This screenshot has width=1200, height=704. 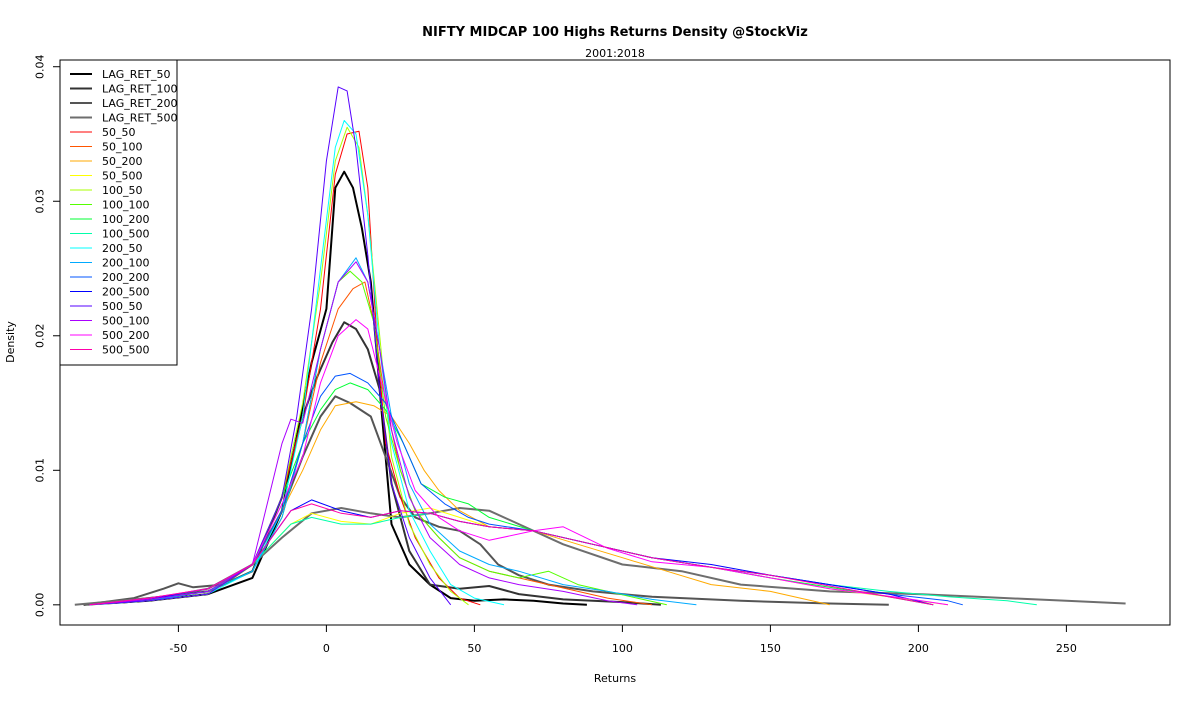 I want to click on legend-label: 50_100, so click(x=122, y=147).